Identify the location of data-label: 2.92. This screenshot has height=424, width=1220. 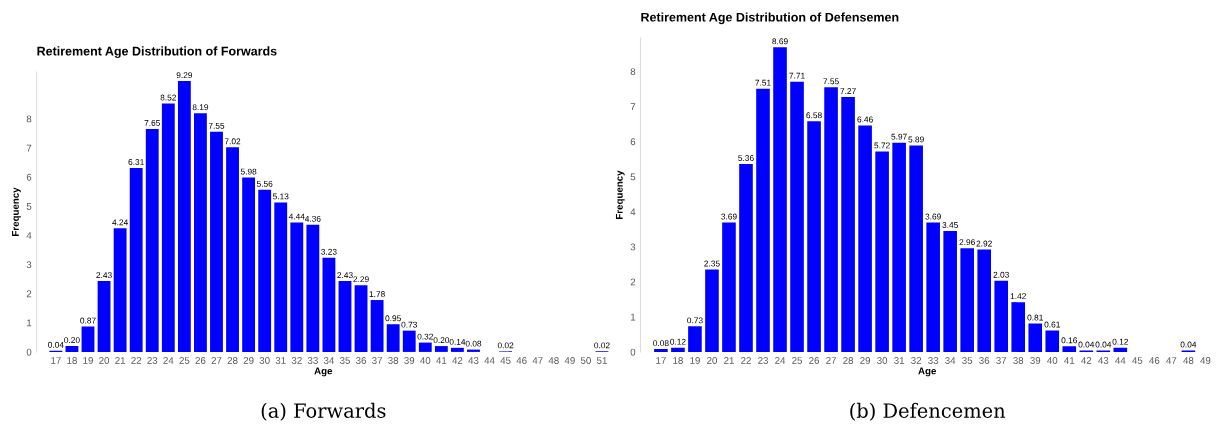
(984, 243).